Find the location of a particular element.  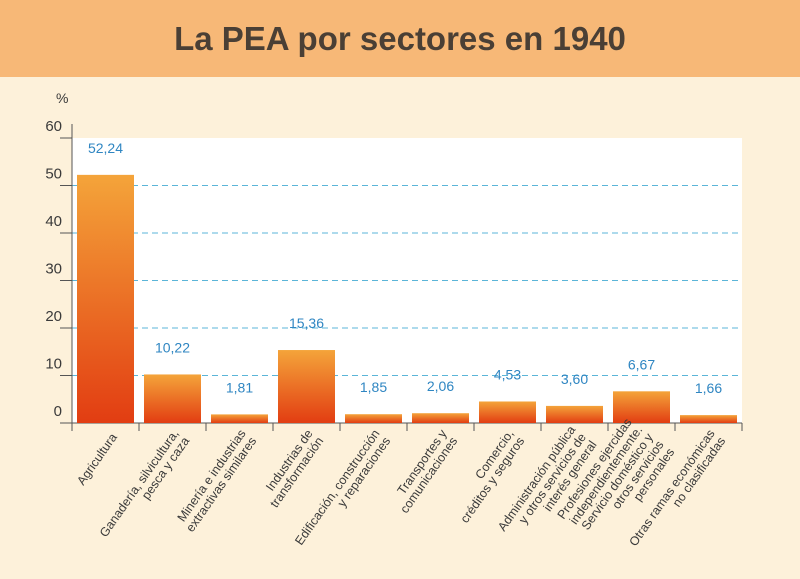

y-axis-unit: % is located at coordinates (62, 98).